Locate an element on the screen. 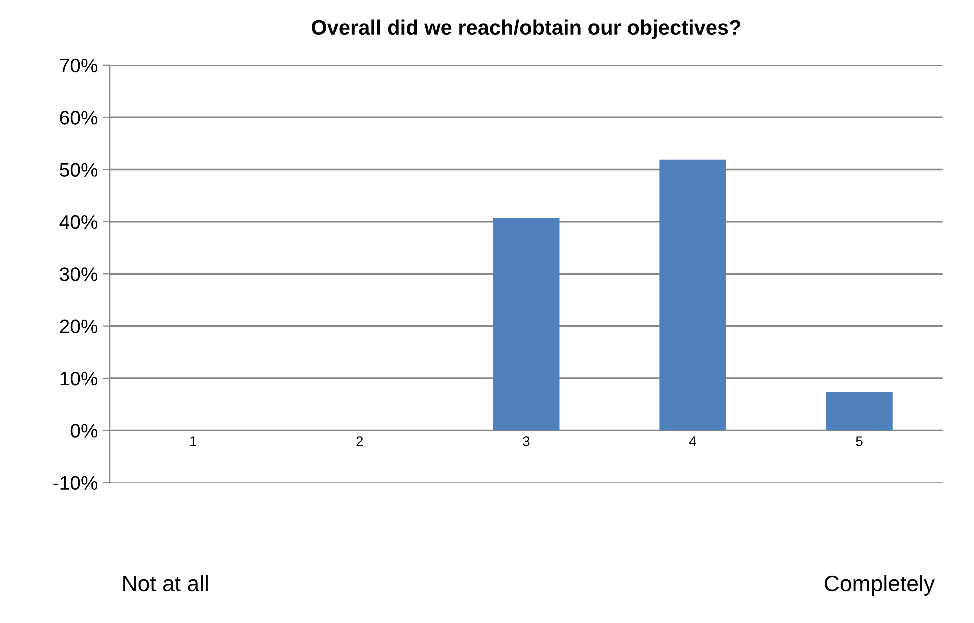 This screenshot has height=623, width=974. x-tick-label: 5 is located at coordinates (859, 441).